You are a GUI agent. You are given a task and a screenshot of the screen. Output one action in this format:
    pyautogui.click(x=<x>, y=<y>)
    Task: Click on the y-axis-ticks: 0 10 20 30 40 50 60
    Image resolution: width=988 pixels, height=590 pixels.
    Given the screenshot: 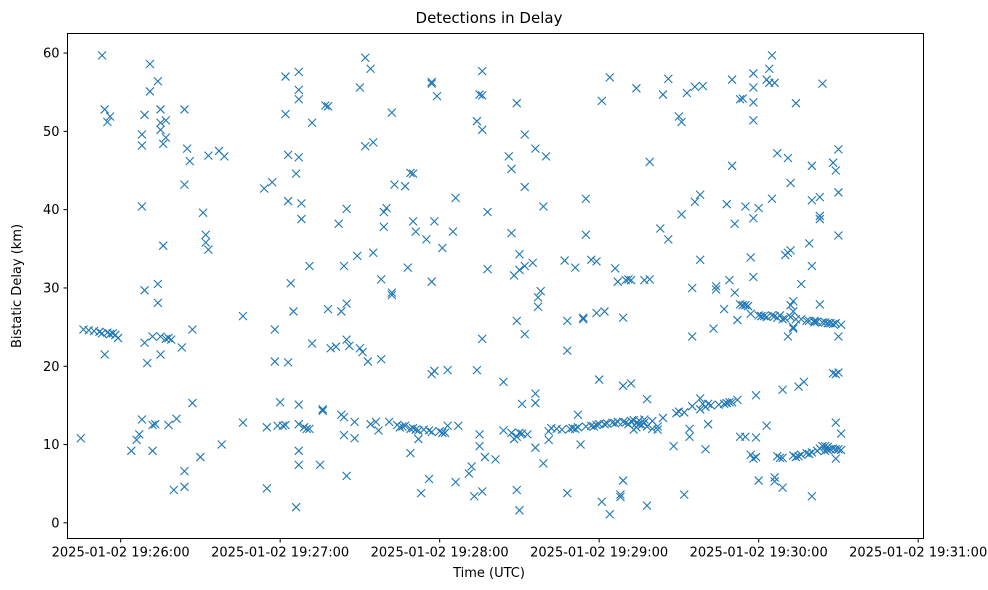 What is the action you would take?
    pyautogui.click(x=55, y=289)
    